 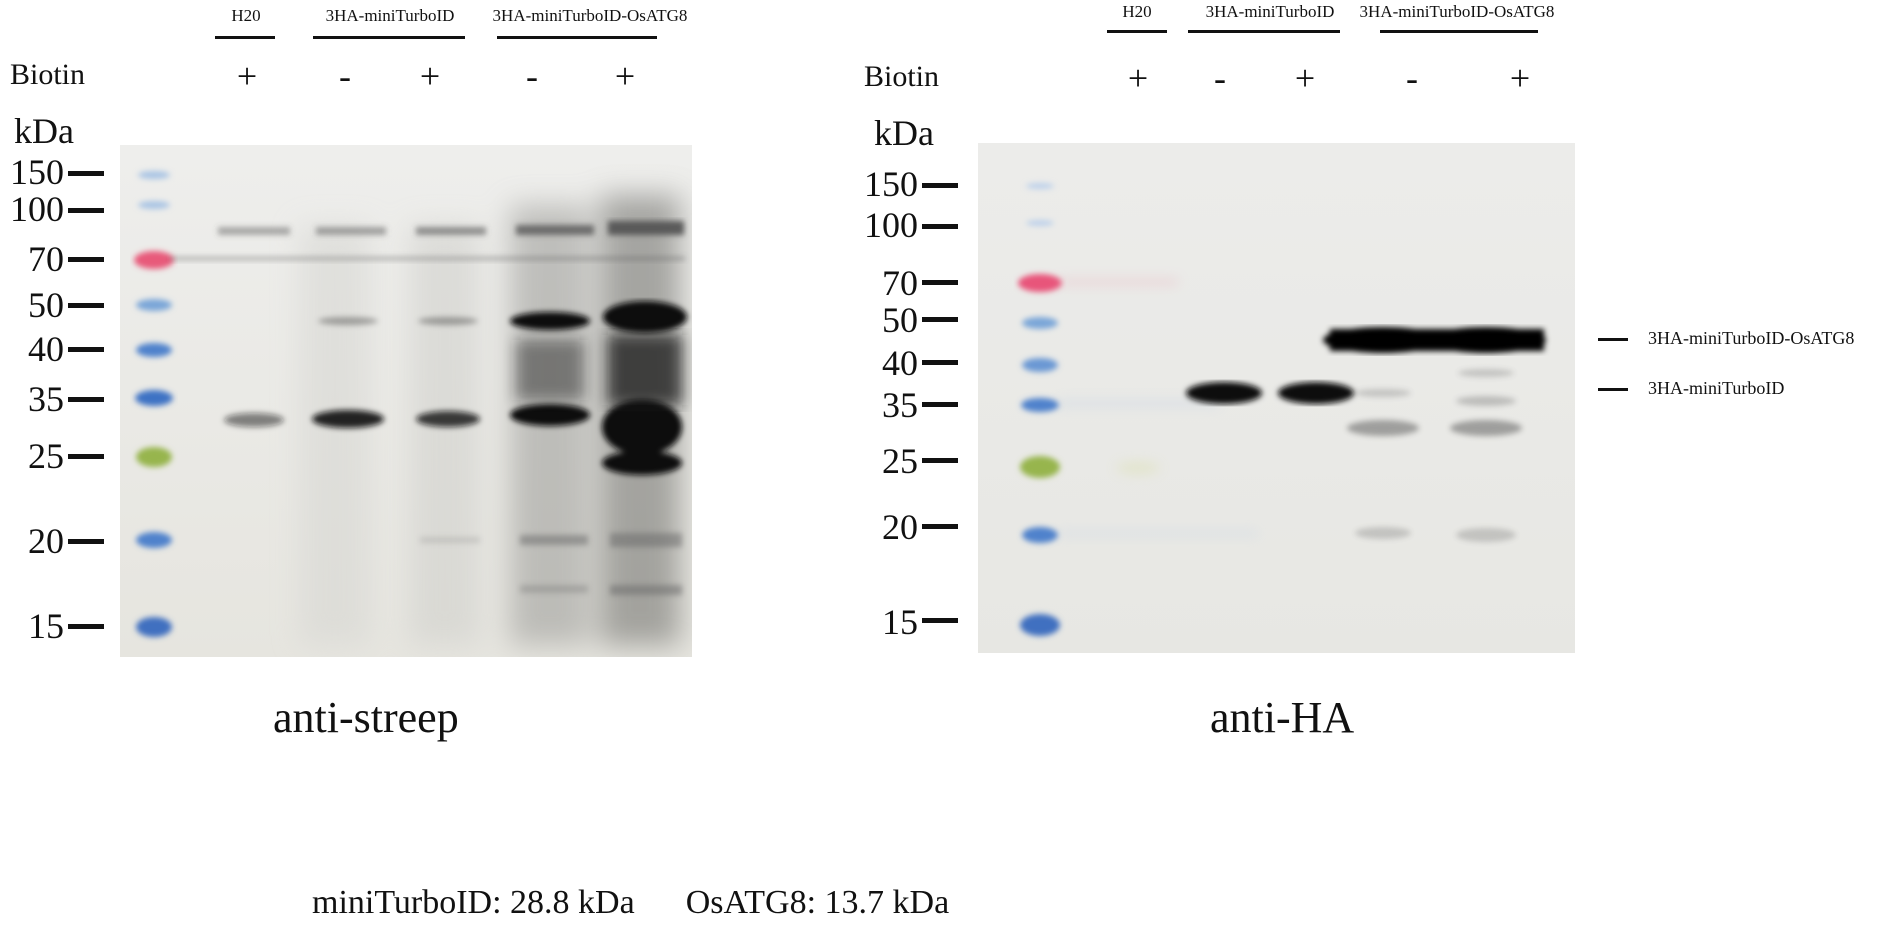 What do you see at coordinates (46, 399) in the screenshot?
I see `left-marker-35: 35` at bounding box center [46, 399].